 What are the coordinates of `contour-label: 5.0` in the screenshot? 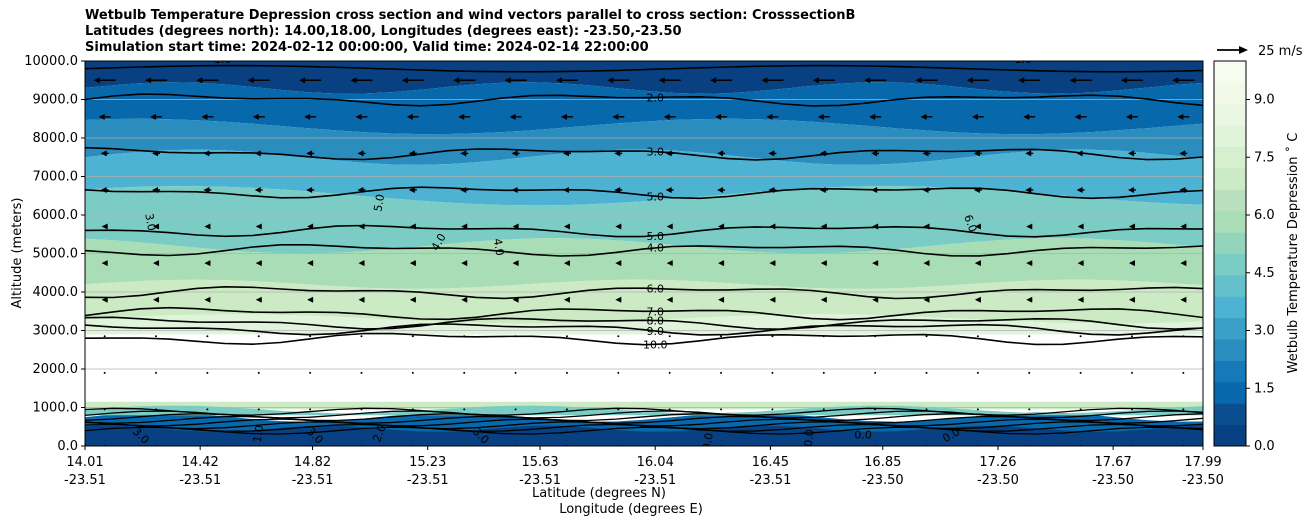 It's located at (655, 236).